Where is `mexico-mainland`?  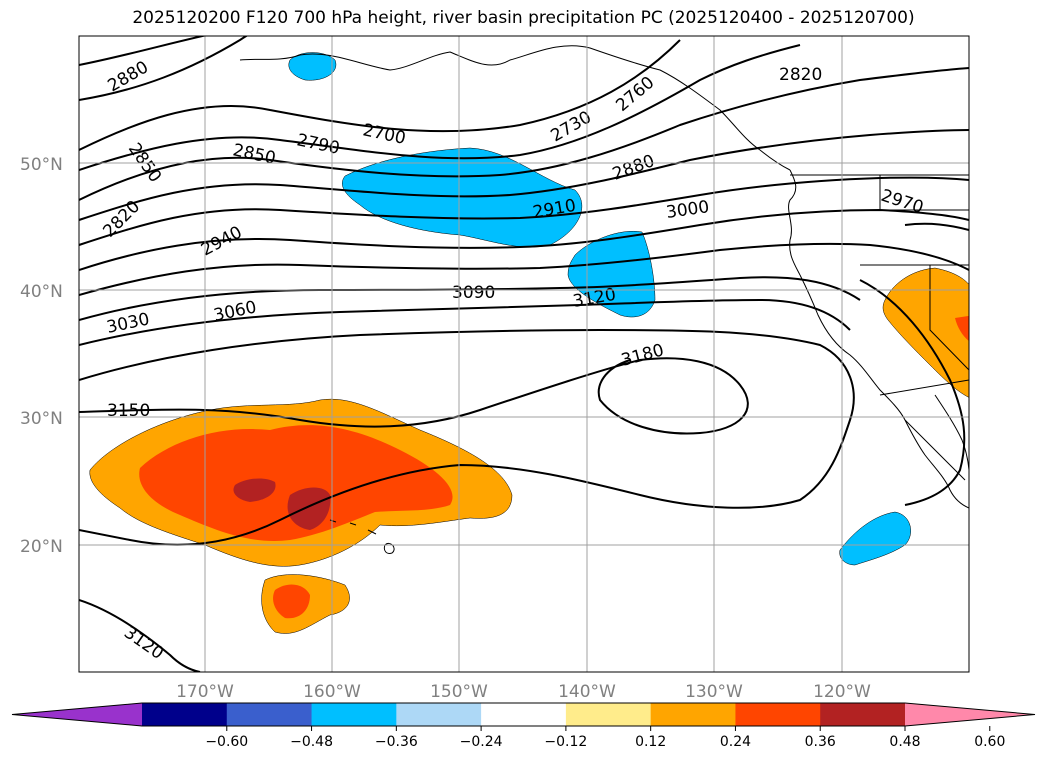
mexico-mainland is located at coordinates (951, 432).